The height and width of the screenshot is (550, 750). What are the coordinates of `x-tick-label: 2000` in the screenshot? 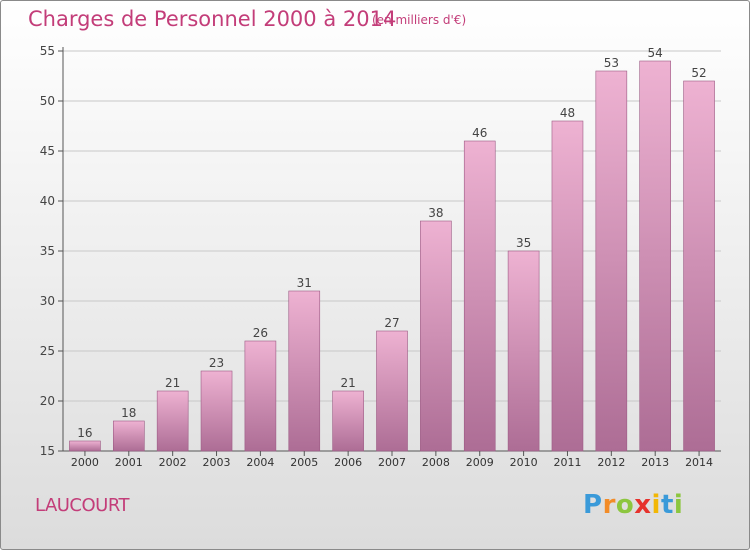 It's located at (85, 462).